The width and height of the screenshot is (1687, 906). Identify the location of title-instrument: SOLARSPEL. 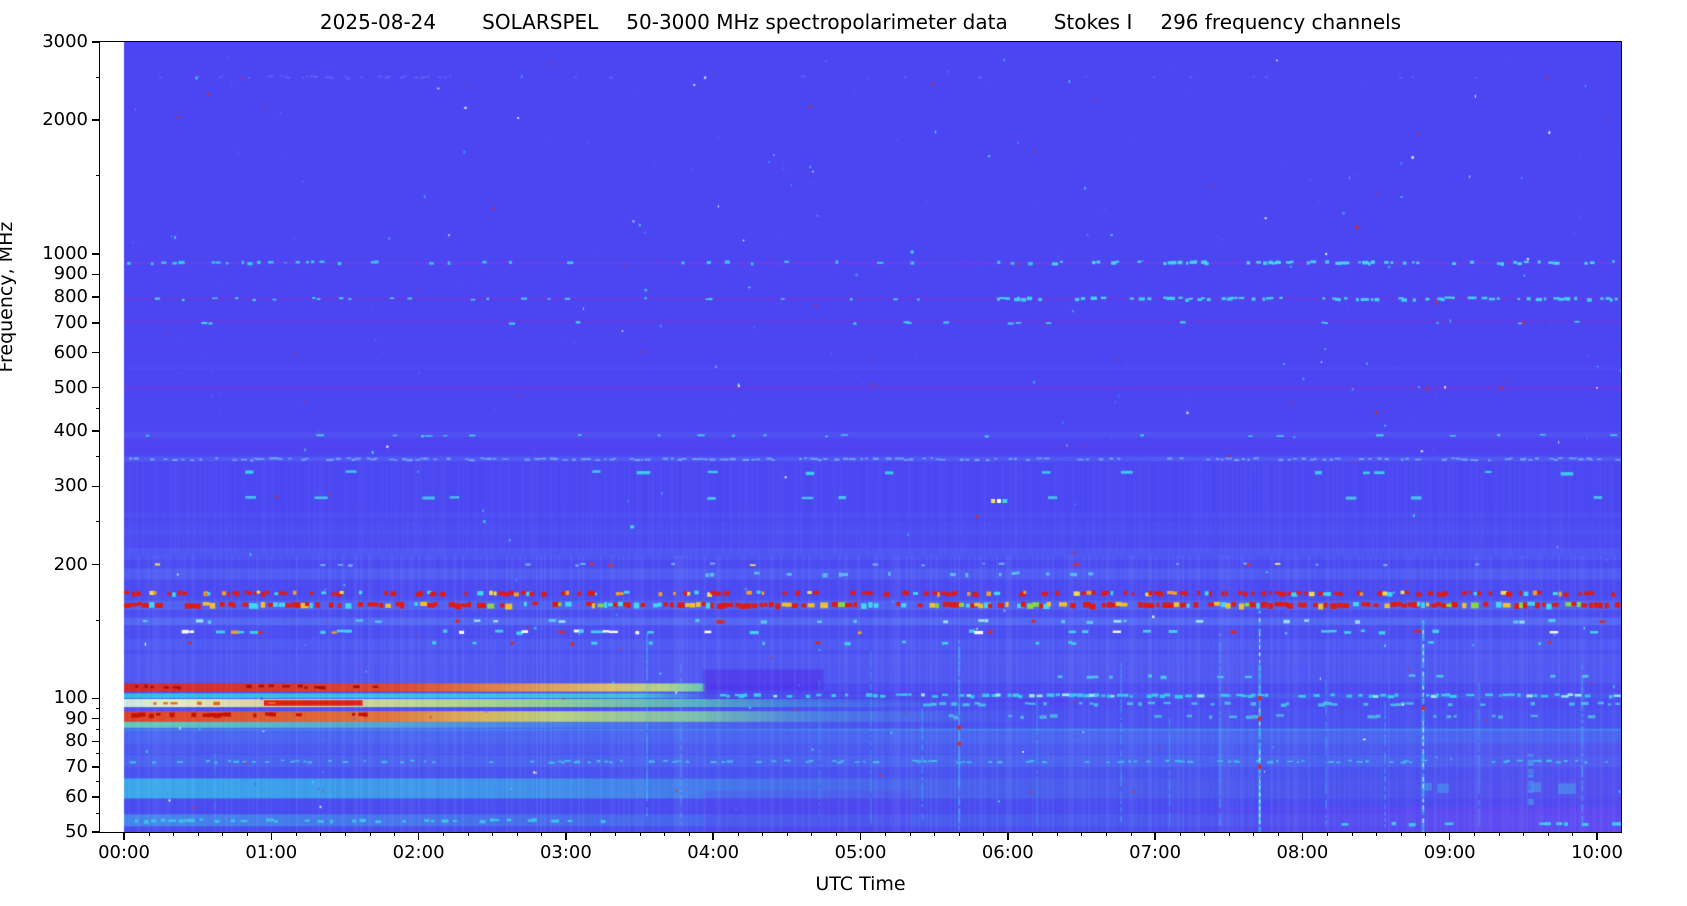
(540, 22).